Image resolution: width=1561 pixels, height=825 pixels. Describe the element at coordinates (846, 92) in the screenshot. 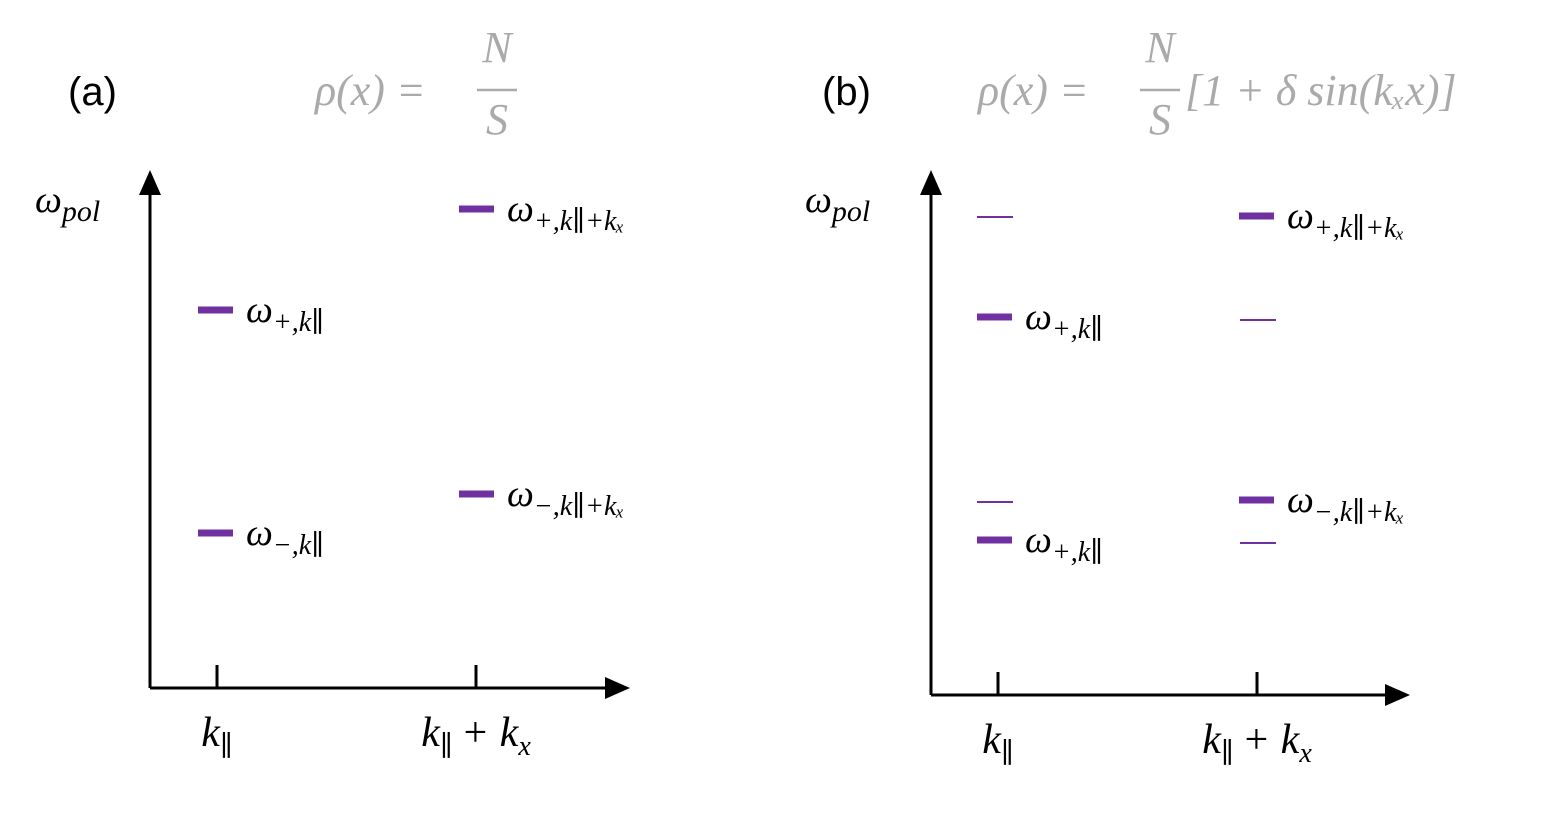

I see `panel-tag: (b)` at that location.